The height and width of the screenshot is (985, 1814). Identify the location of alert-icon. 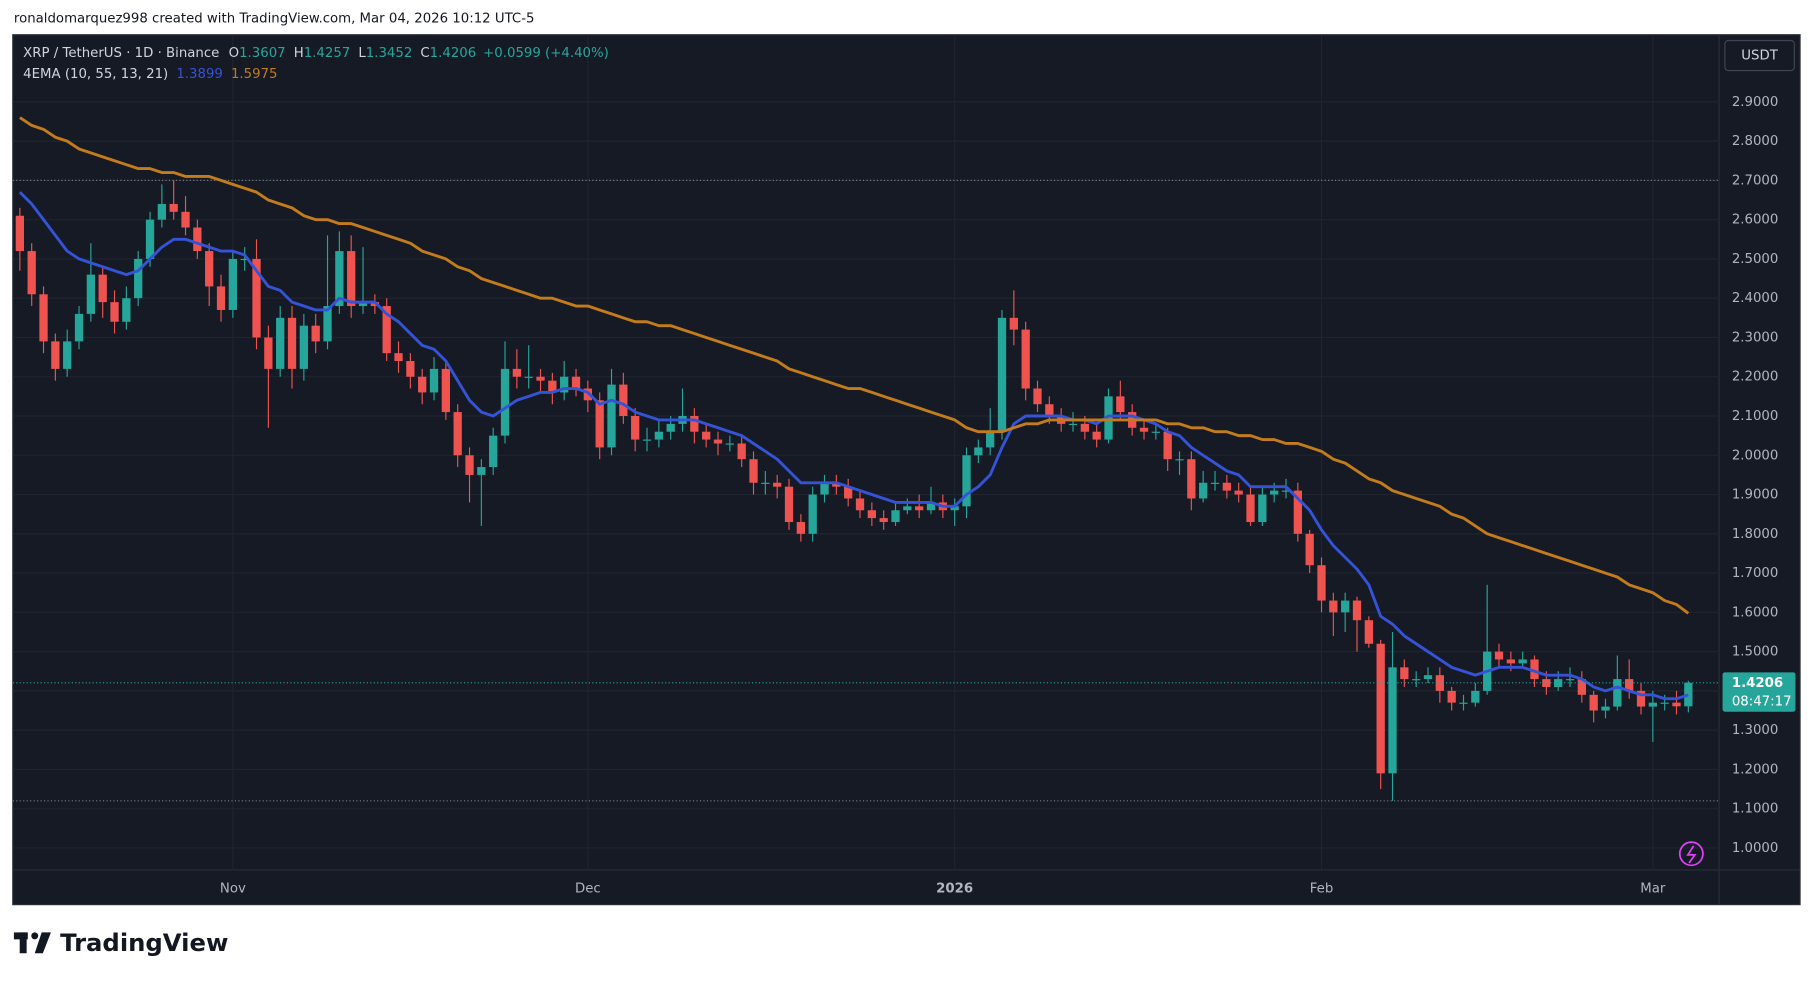
(1691, 854).